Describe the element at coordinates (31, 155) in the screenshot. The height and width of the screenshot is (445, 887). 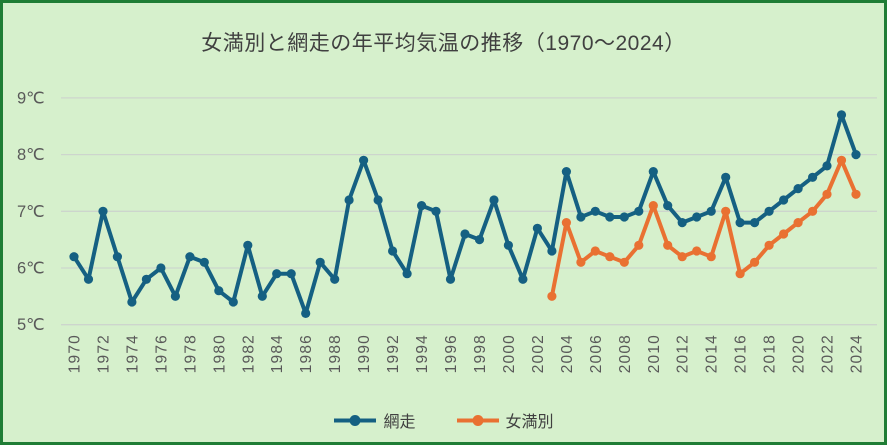
I see `y-axis-tick-label: 8℃` at that location.